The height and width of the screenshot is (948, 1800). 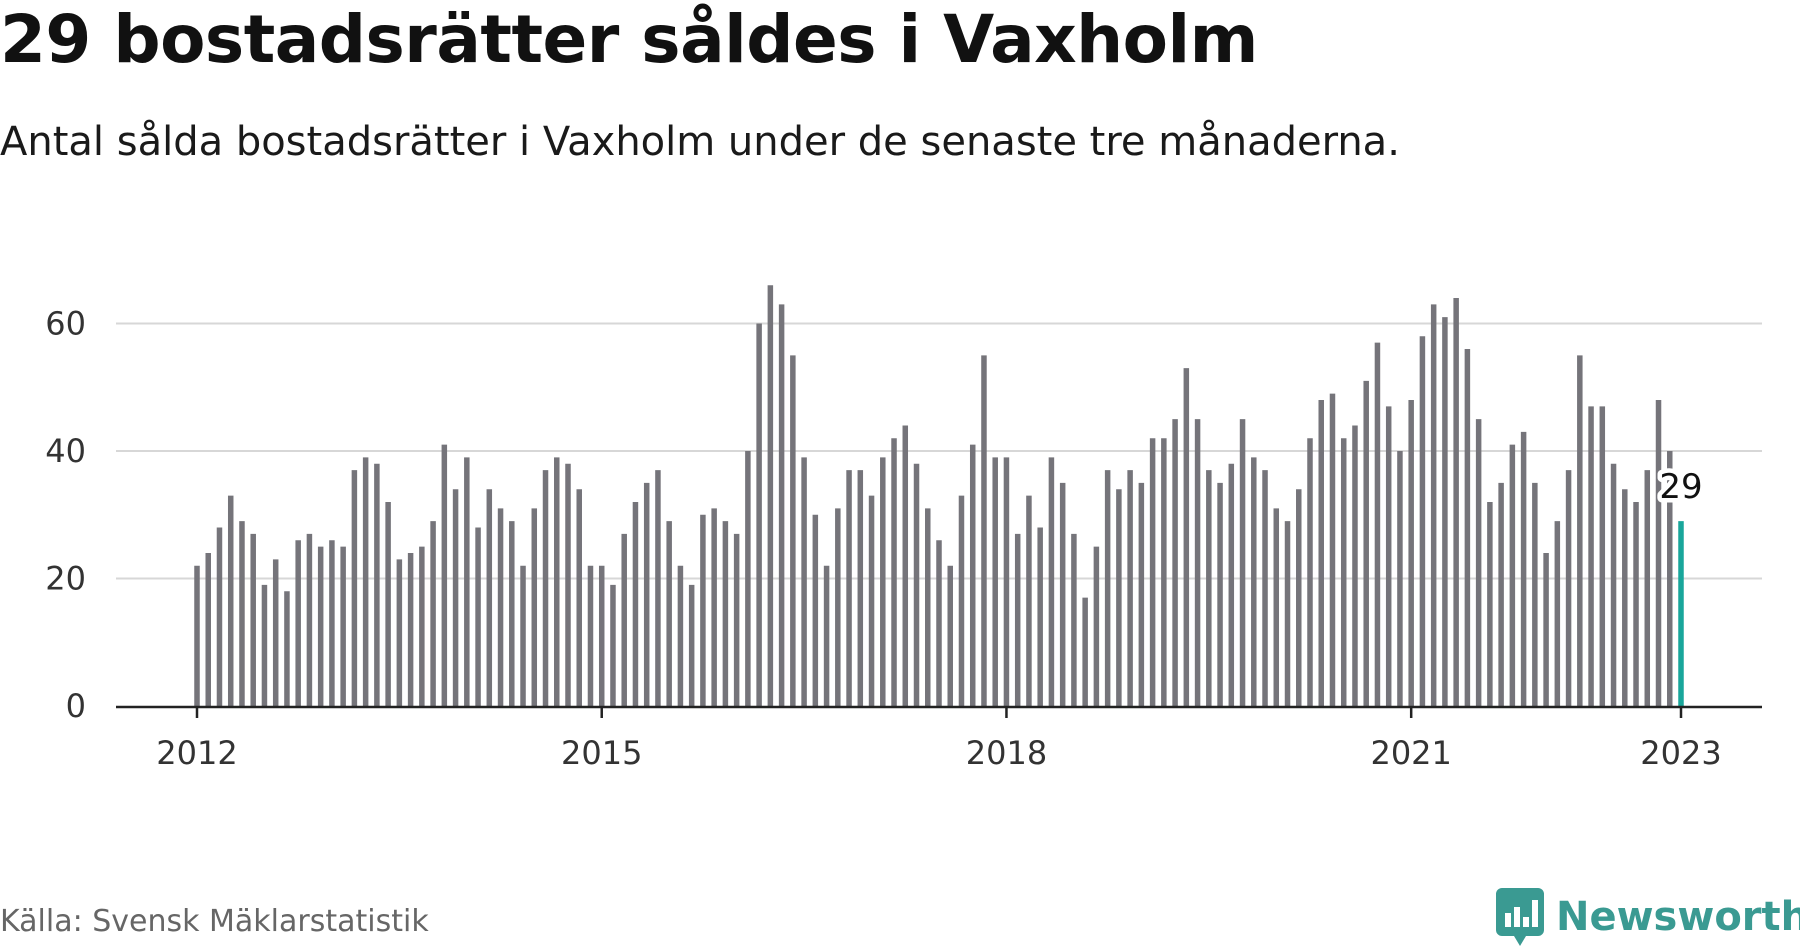 I want to click on newsworthy-logo: Newsworthy, so click(x=1648, y=917).